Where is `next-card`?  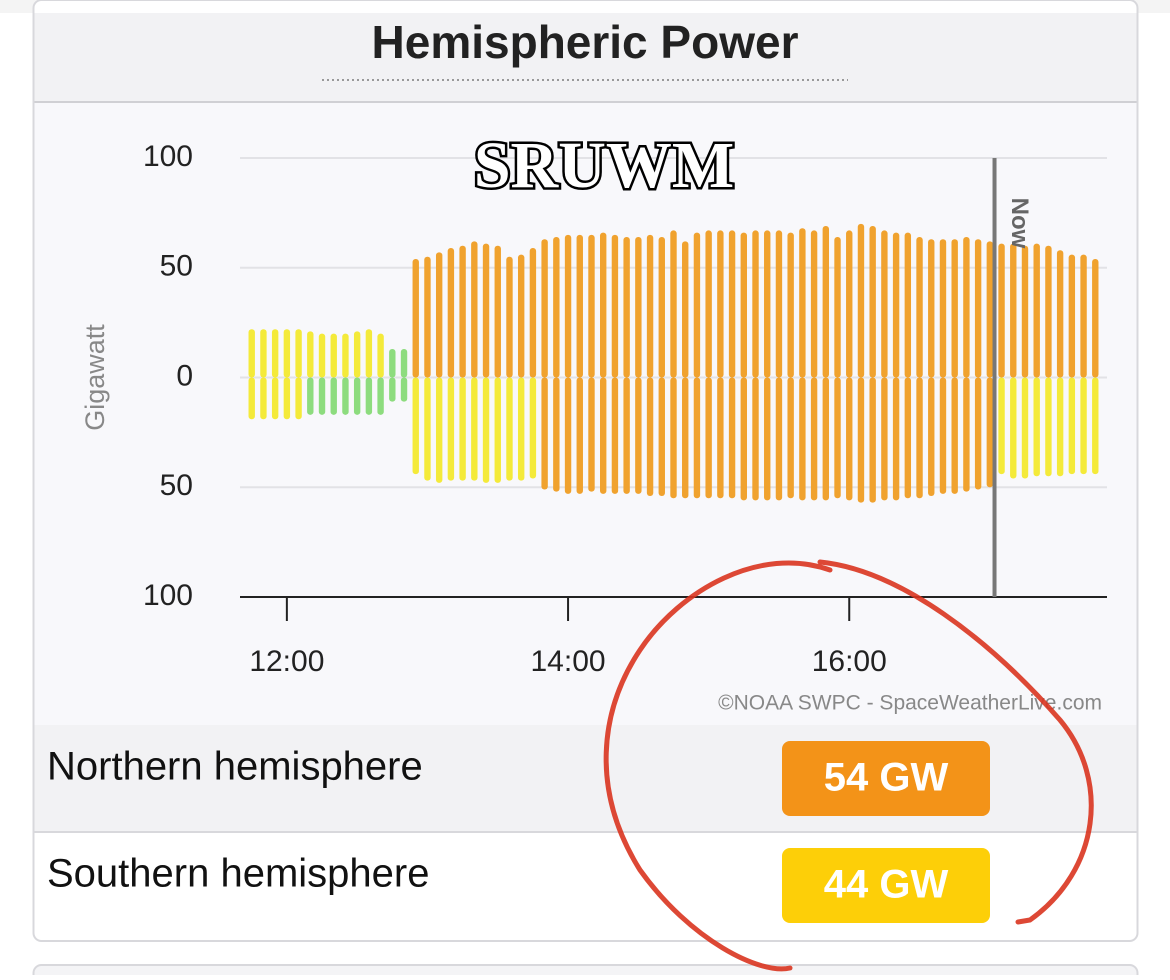 next-card is located at coordinates (585, 972).